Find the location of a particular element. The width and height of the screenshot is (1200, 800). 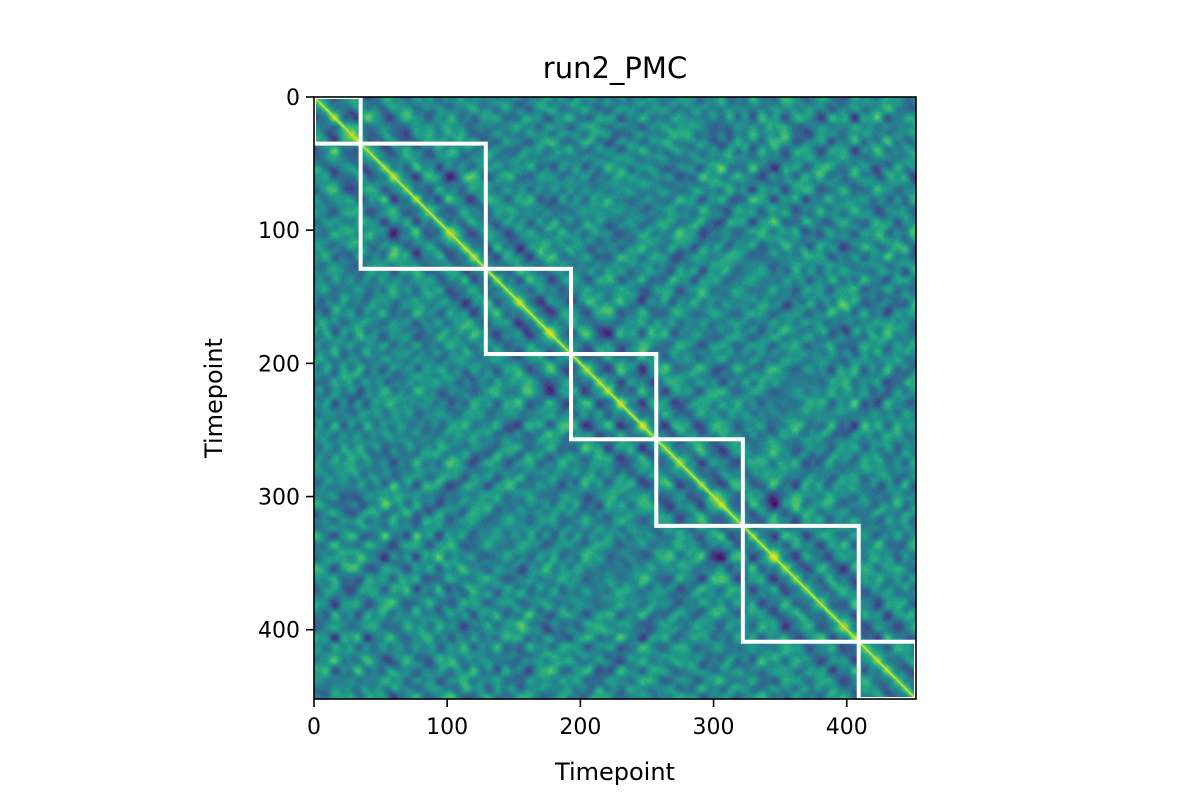

x-tick-label: 0 is located at coordinates (314, 727).